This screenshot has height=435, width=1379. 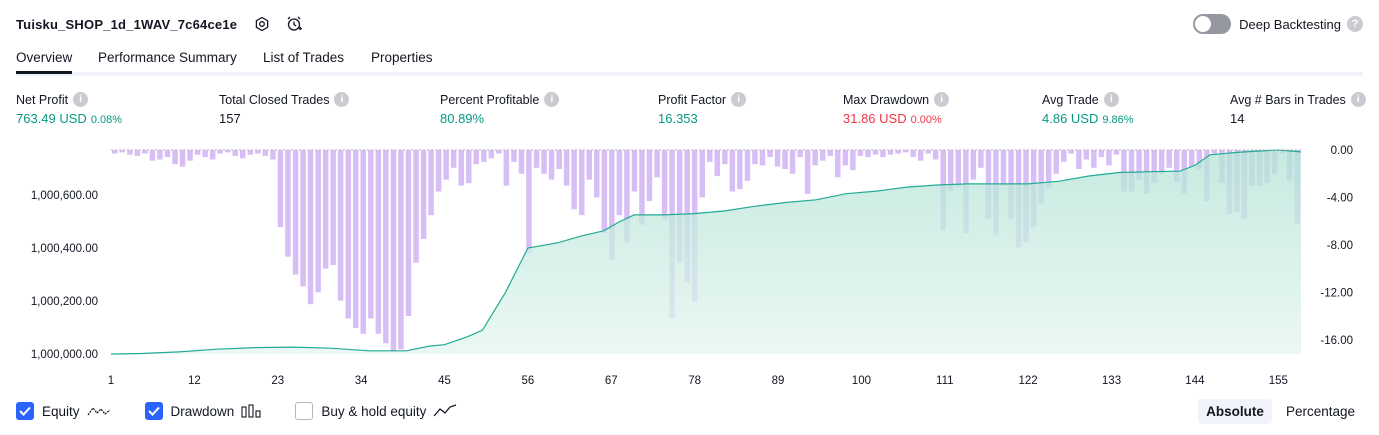 What do you see at coordinates (1340, 198) in the screenshot?
I see `right-axis-label: -4.00` at bounding box center [1340, 198].